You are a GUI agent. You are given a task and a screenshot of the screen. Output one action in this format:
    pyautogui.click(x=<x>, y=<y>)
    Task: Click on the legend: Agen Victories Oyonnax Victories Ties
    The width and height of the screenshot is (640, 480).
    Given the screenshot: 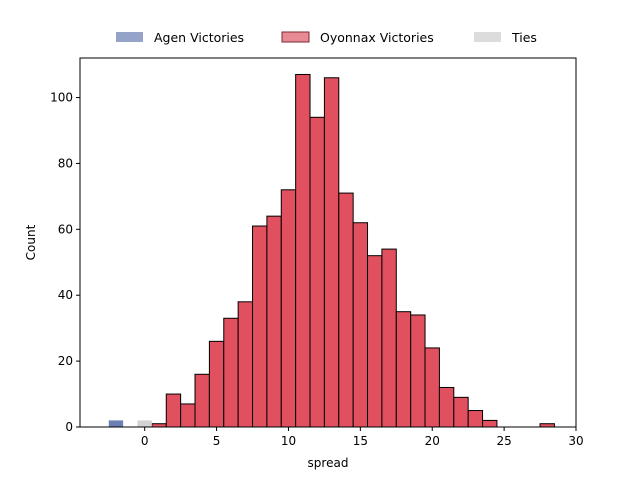 What is the action you would take?
    pyautogui.click(x=326, y=37)
    